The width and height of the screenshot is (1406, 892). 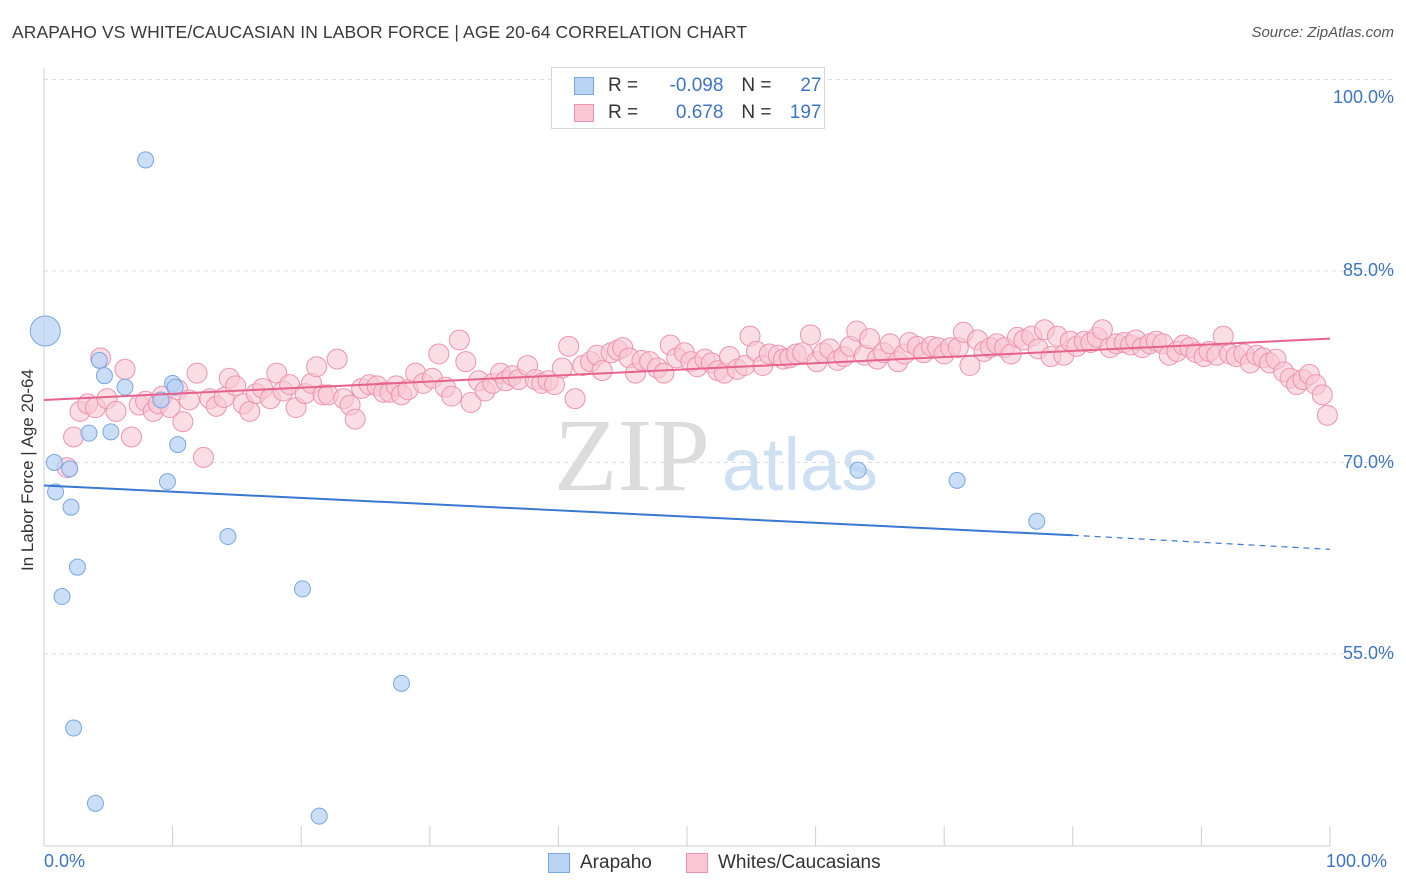 What do you see at coordinates (616, 862) in the screenshot?
I see `bottom-legend-label-arapaho: Arapaho` at bounding box center [616, 862].